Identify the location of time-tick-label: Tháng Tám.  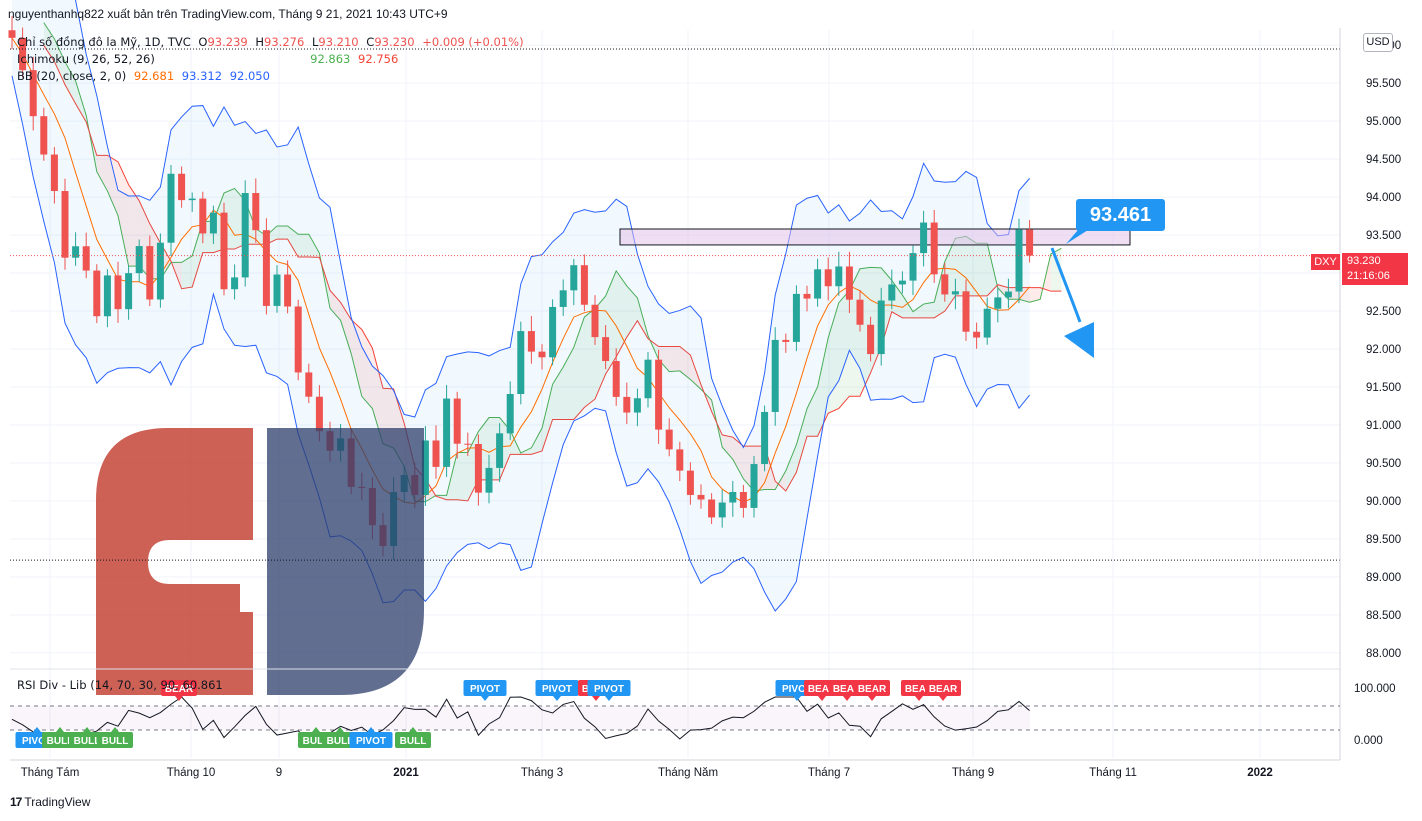
(50, 773).